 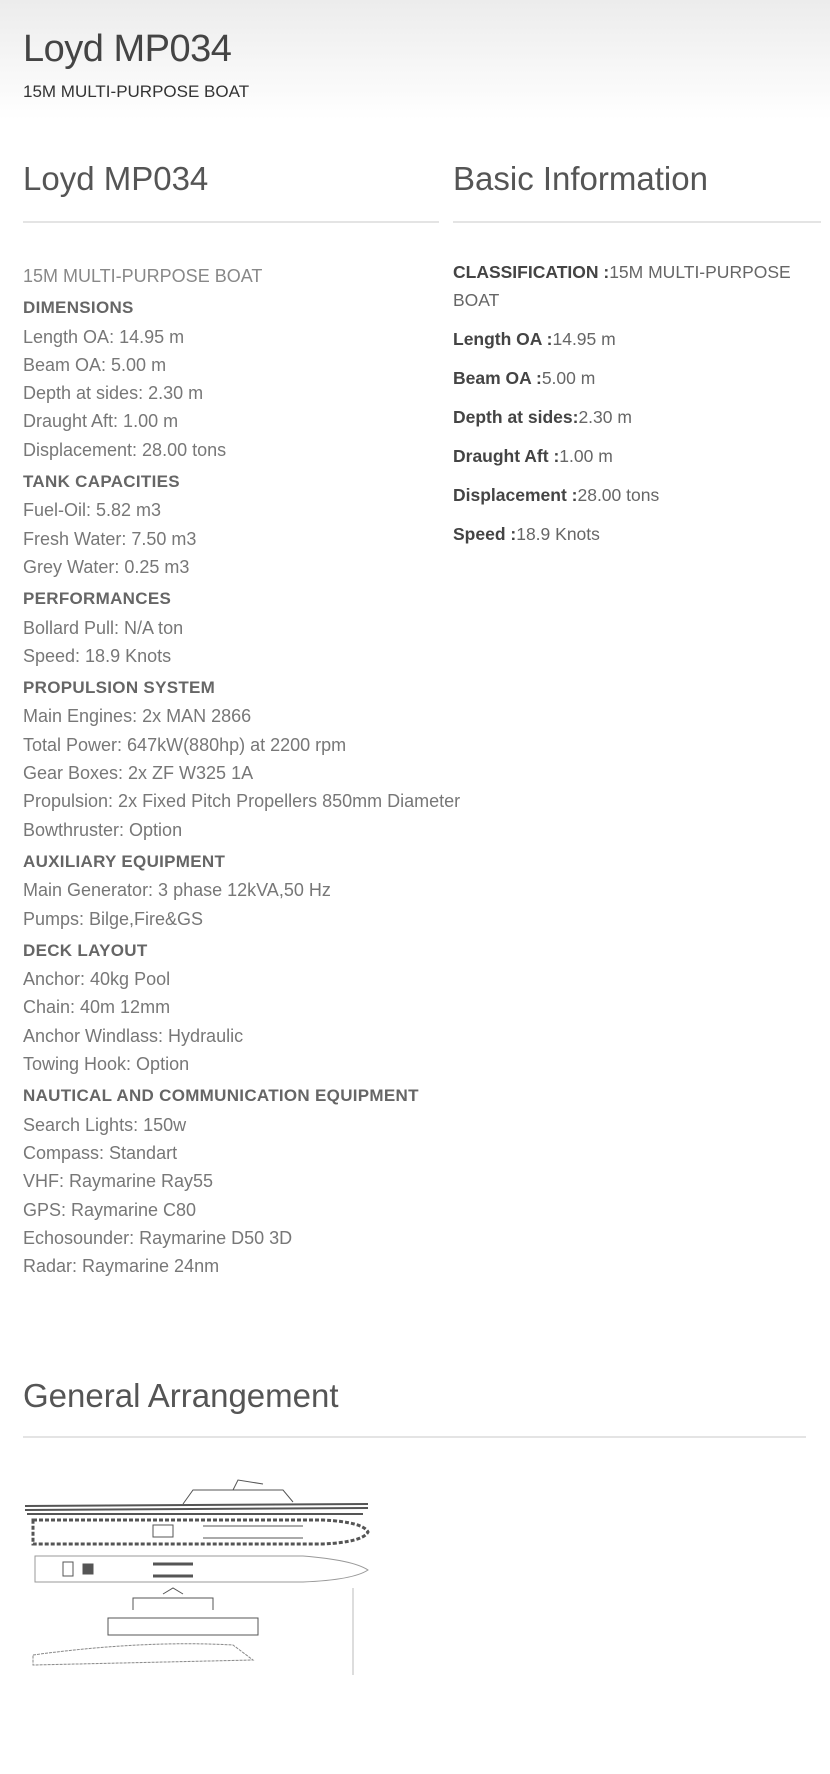 What do you see at coordinates (515, 495) in the screenshot?
I see `basic-info-label: Displacement :` at bounding box center [515, 495].